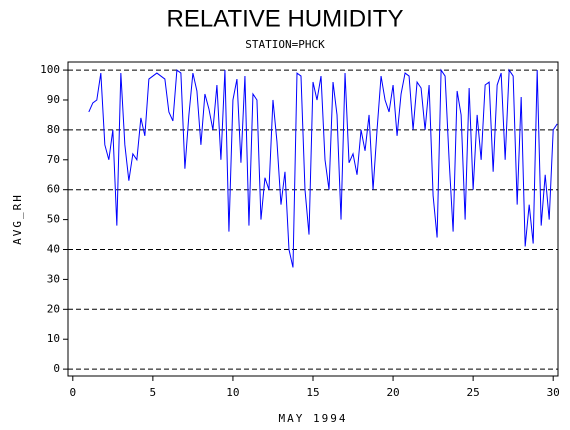 This screenshot has width=570, height=430. Describe the element at coordinates (312, 392) in the screenshot. I see `x-tick-label: 15` at that location.